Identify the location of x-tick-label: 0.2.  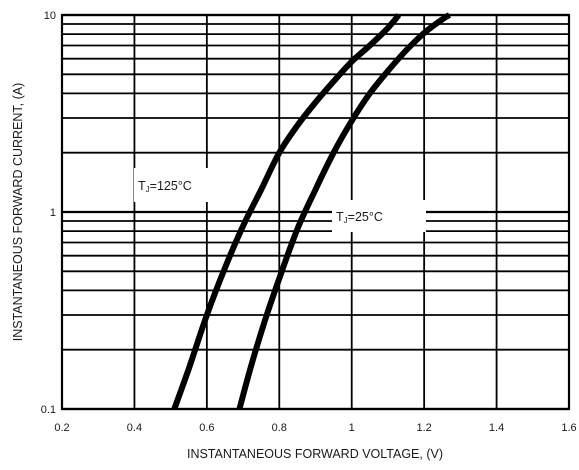
(61, 428).